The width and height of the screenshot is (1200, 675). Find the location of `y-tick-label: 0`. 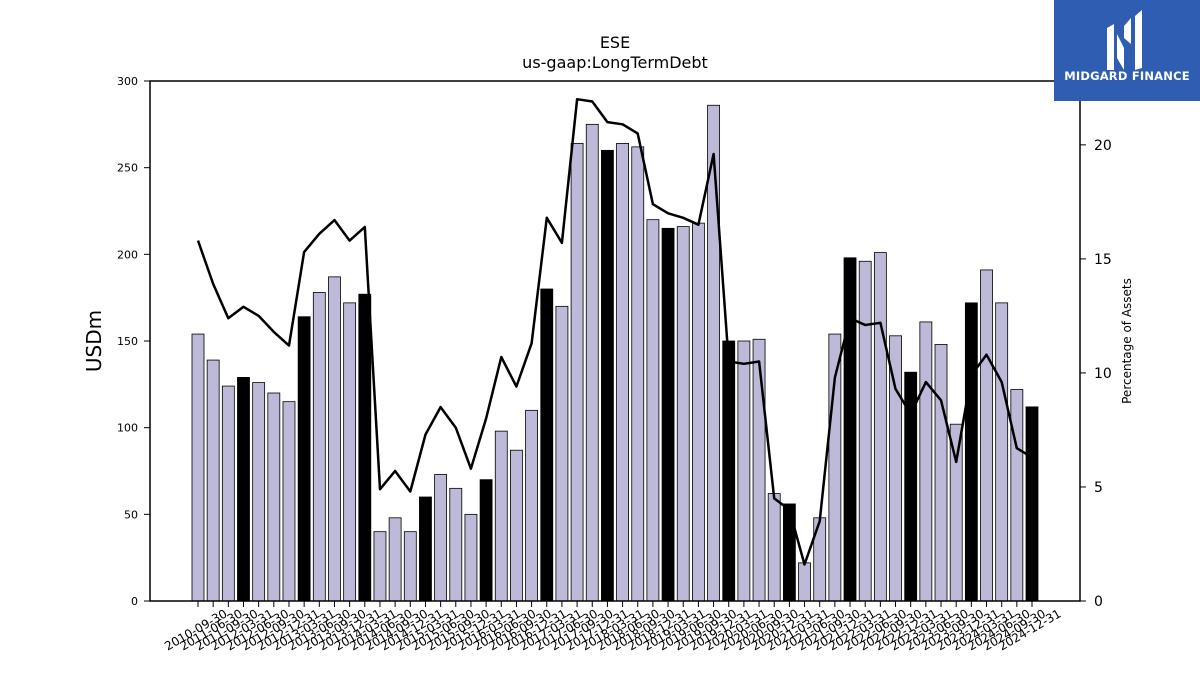

y-tick-label: 0 is located at coordinates (134, 601).